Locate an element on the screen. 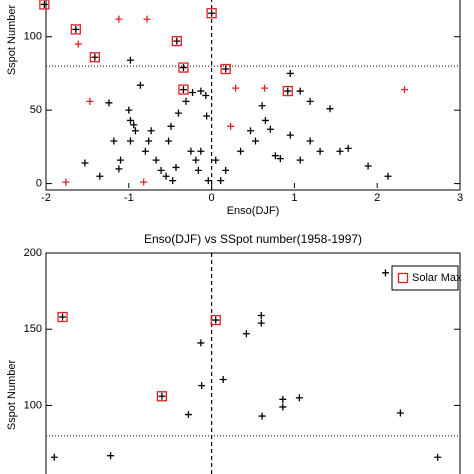 The width and height of the screenshot is (474, 474). y-tick-label: 50 is located at coordinates (36, 110).